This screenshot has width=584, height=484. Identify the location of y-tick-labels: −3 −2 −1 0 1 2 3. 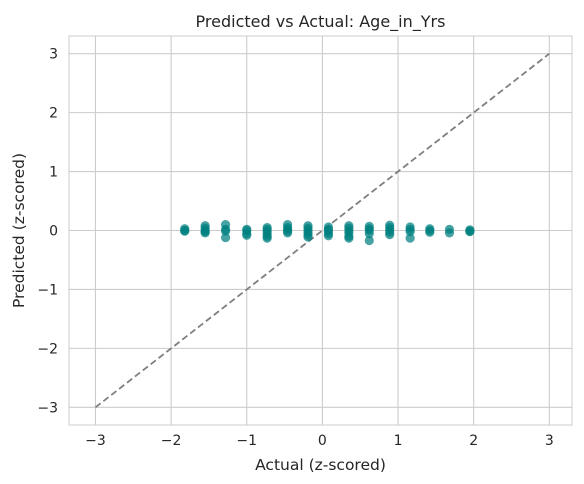
(47, 232).